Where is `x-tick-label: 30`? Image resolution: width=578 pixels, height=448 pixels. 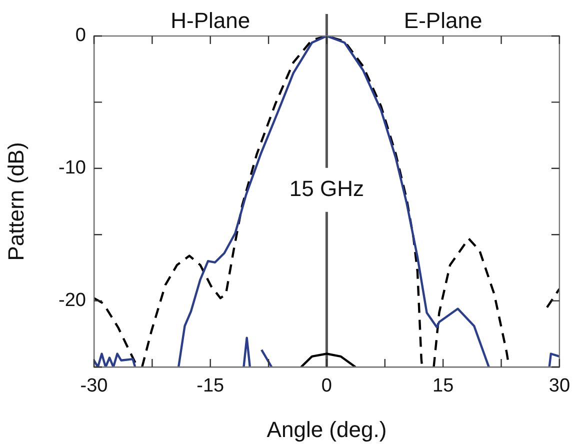
x-tick-label: 30 is located at coordinates (559, 386).